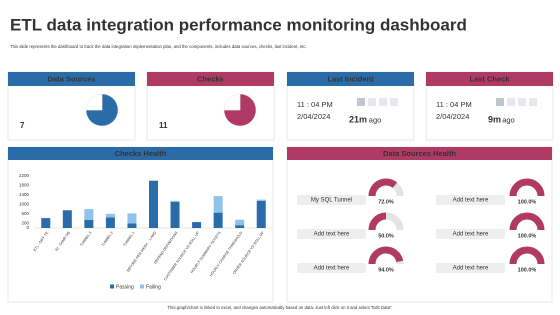  I want to click on card-title: Last Incident, so click(350, 78).